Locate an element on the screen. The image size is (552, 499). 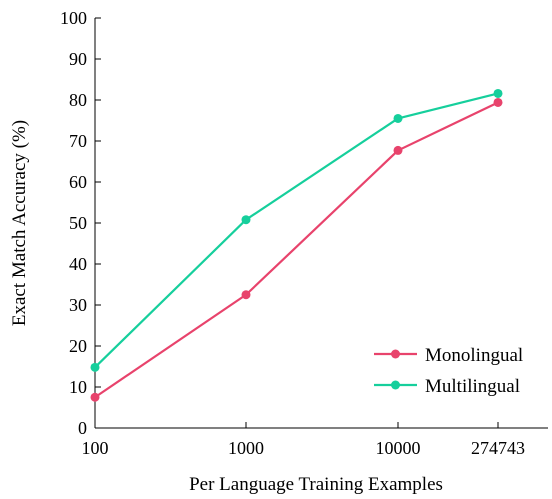
legend-marker-monolingual is located at coordinates (395, 354).